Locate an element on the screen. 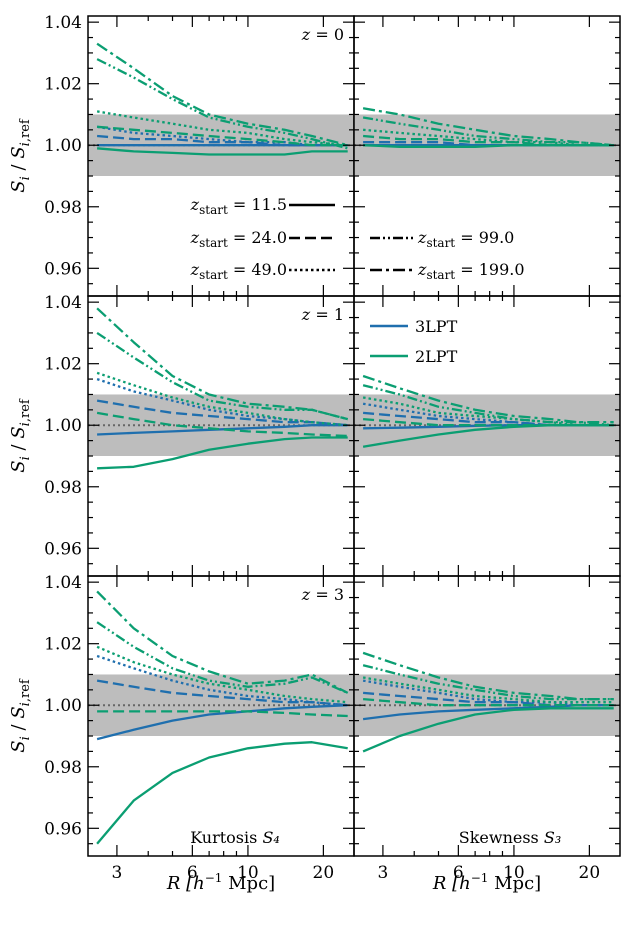  y-axis-label-row-1: Si / Si,ref is located at coordinates (20, 435).